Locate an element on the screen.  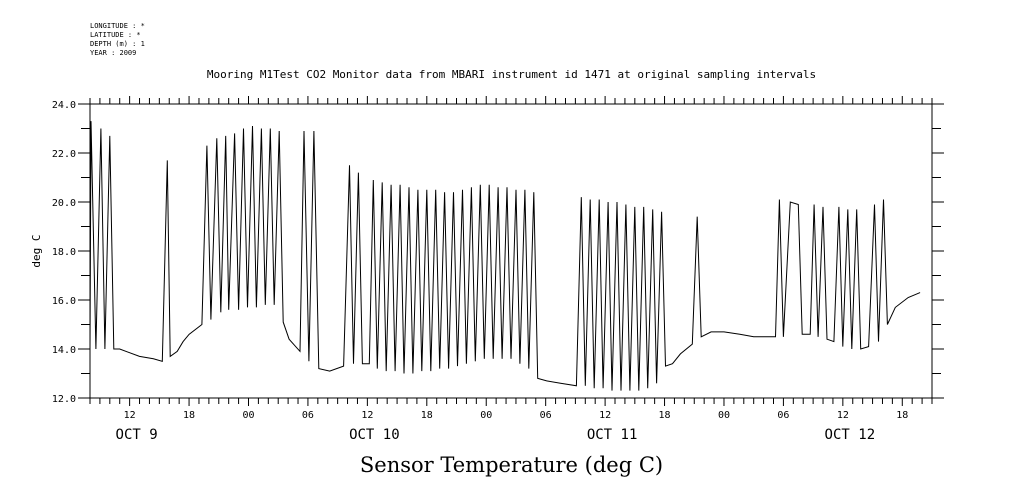
latitude-label: LATITUDE : * is located at coordinates (115, 35).